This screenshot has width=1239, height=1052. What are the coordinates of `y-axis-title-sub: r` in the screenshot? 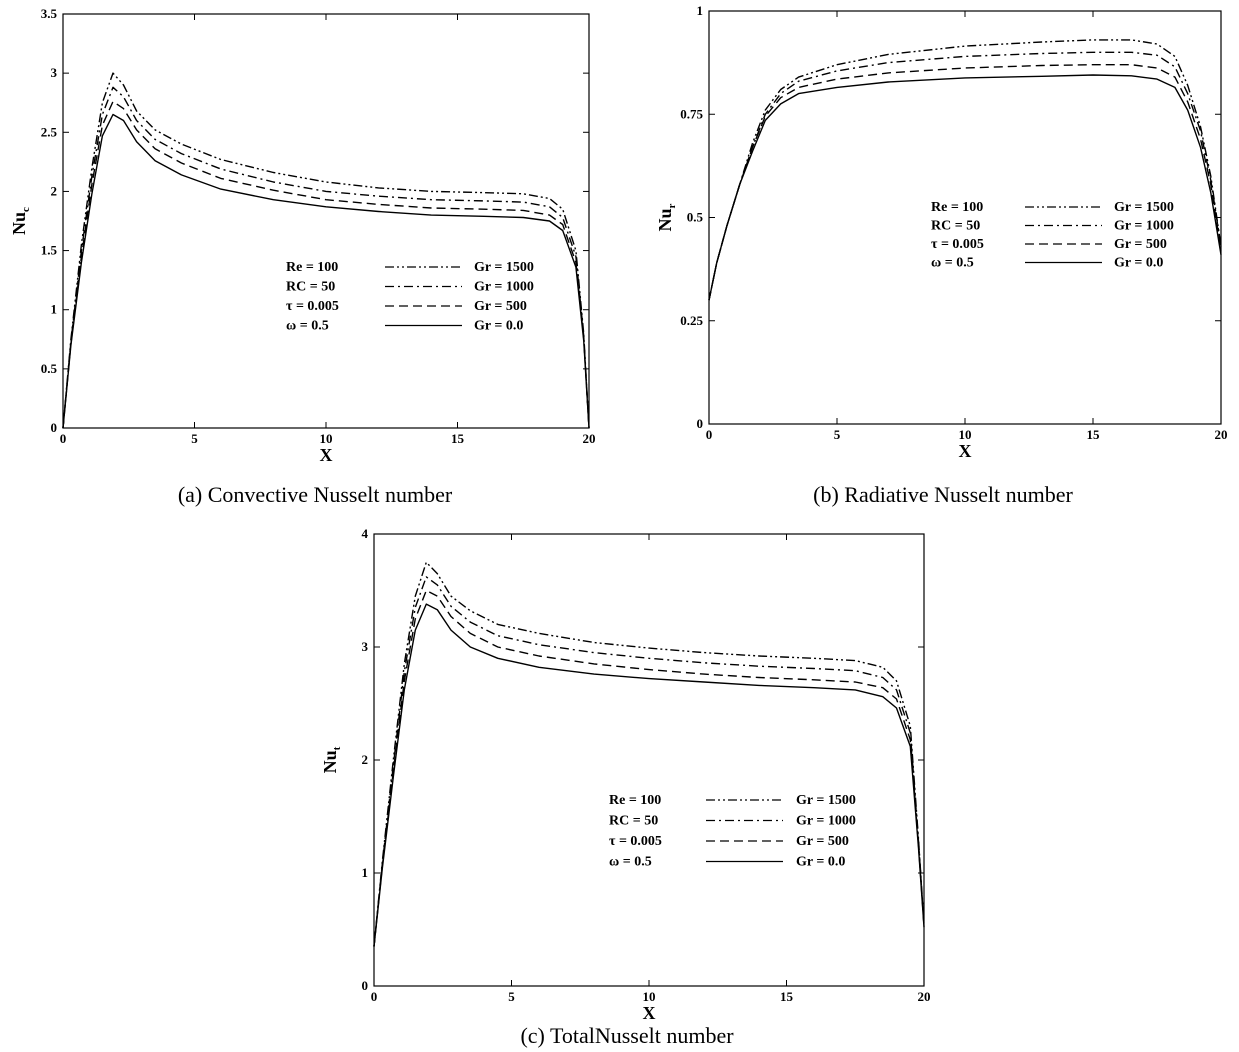 It's located at (672, 205).